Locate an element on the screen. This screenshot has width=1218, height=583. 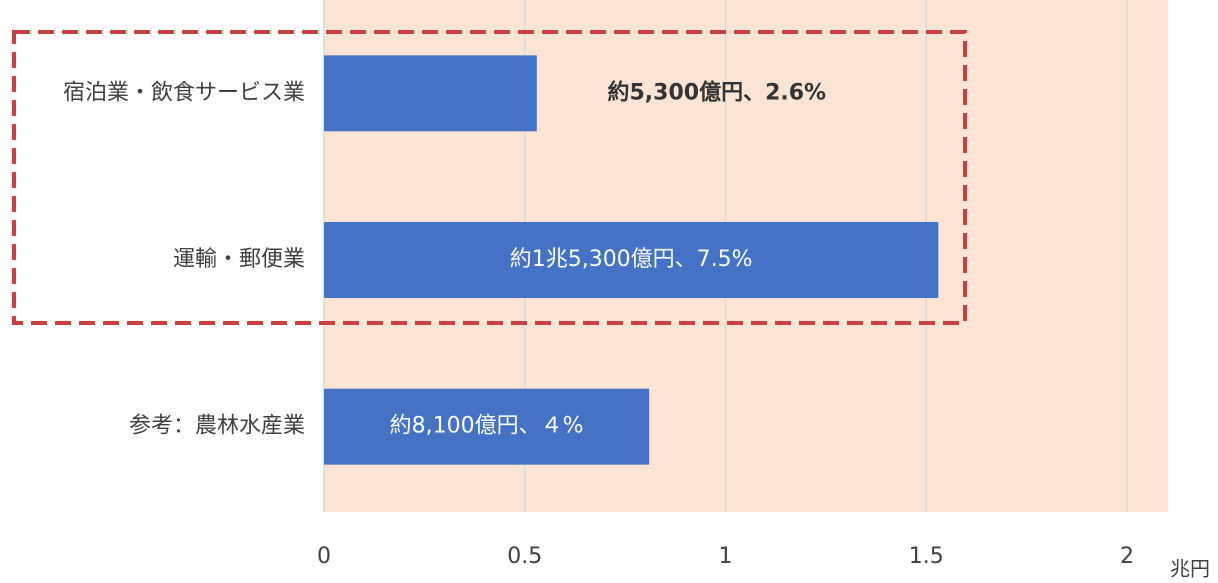
x-tick-label: 1.5 is located at coordinates (926, 556).